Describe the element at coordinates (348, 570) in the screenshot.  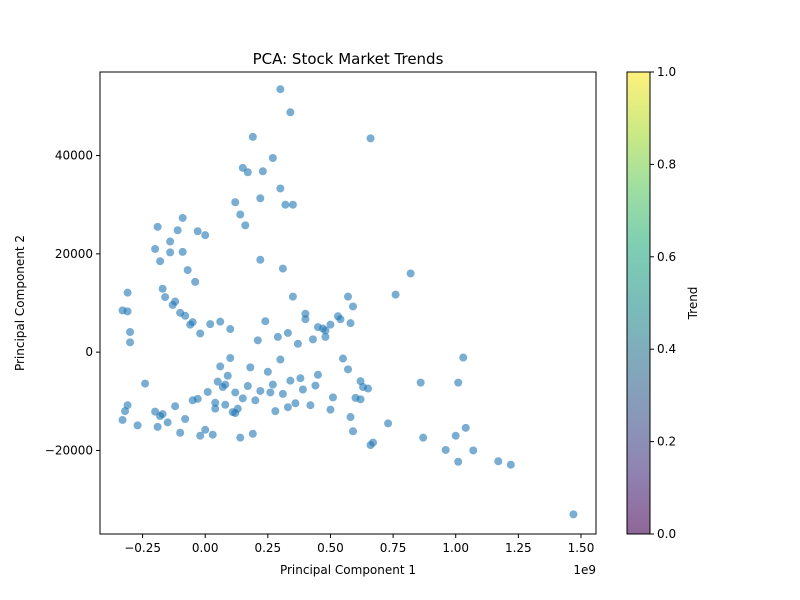
I see `x-axis-label: Principal Component 1` at that location.